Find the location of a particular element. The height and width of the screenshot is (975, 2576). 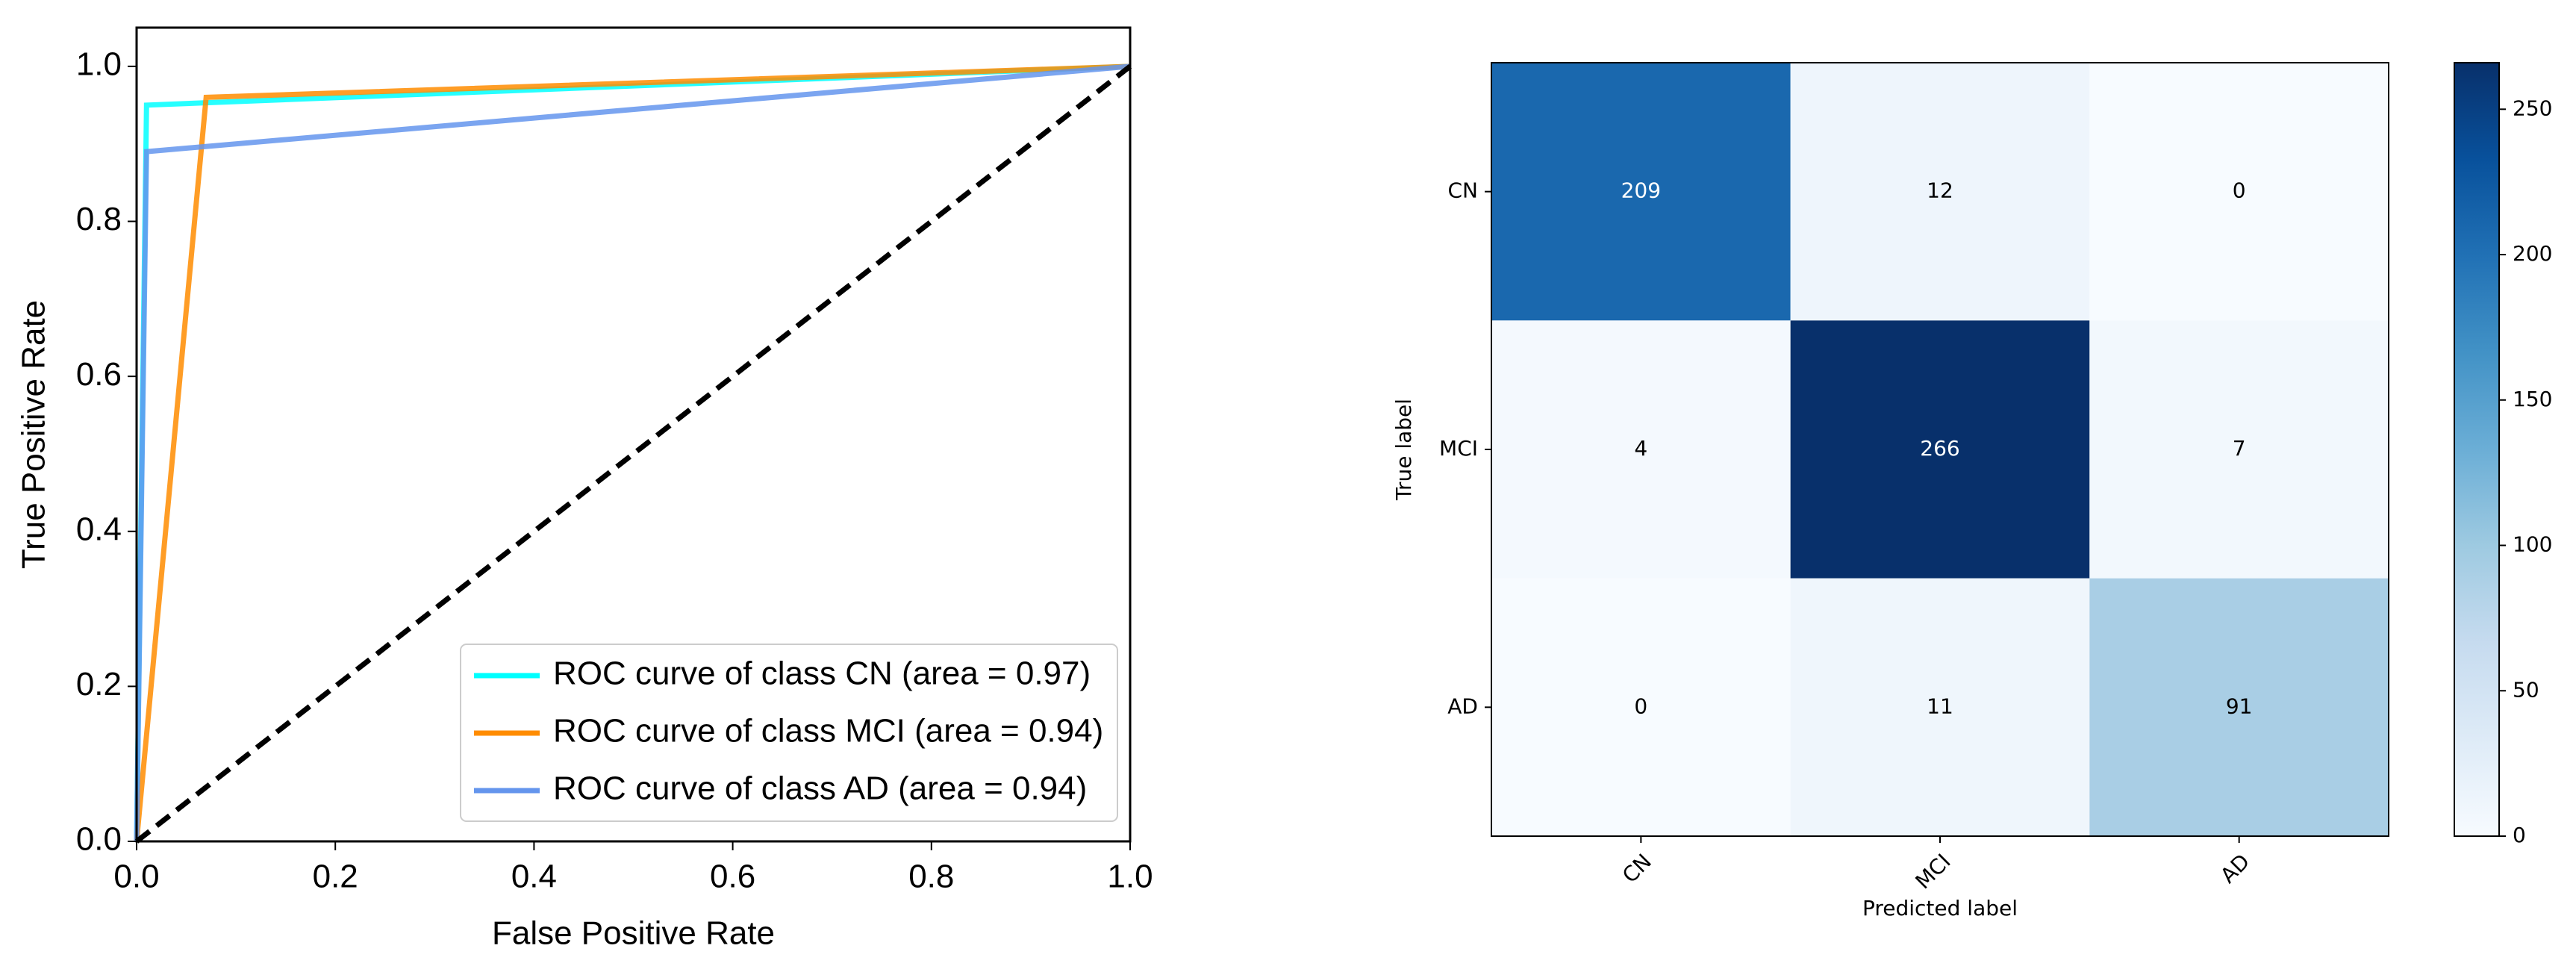

x-tick-label: MCI is located at coordinates (1933, 871).